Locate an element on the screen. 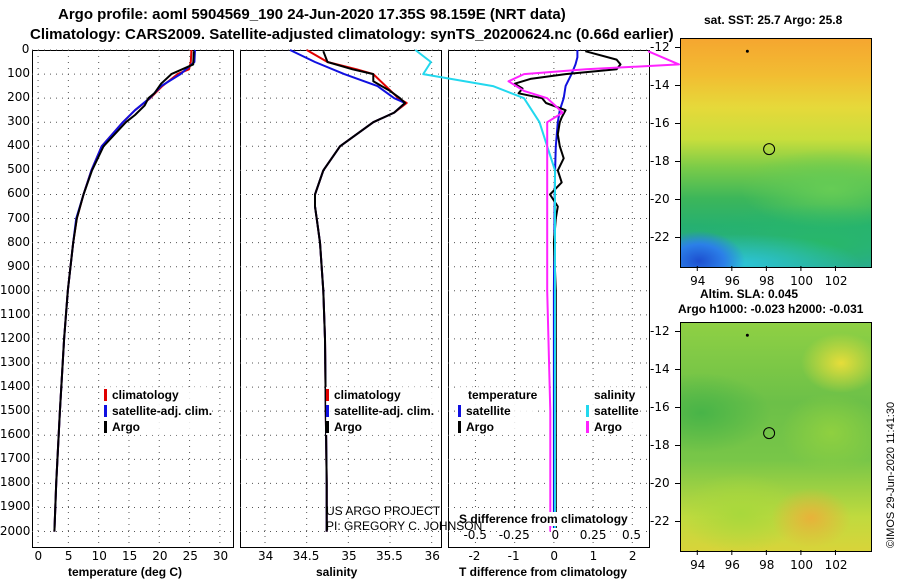 Image resolution: width=900 pixels, height=580 pixels. legend-row-satellite: satellite is located at coordinates (612, 411).